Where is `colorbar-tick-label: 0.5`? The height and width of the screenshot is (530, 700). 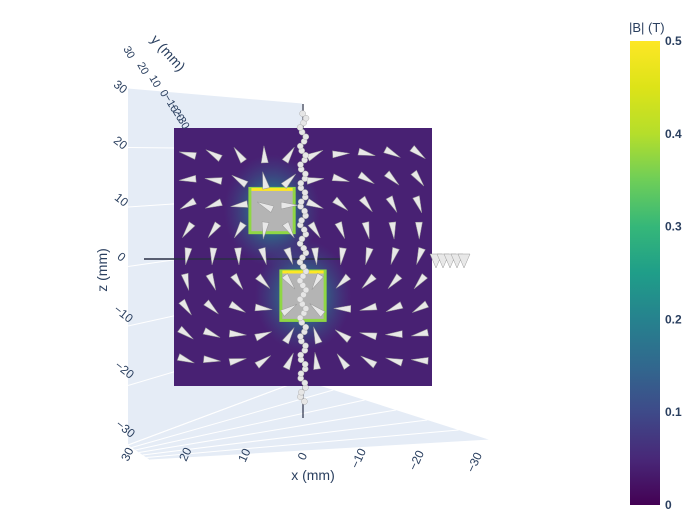 colorbar-tick-label: 0.5 is located at coordinates (673, 41).